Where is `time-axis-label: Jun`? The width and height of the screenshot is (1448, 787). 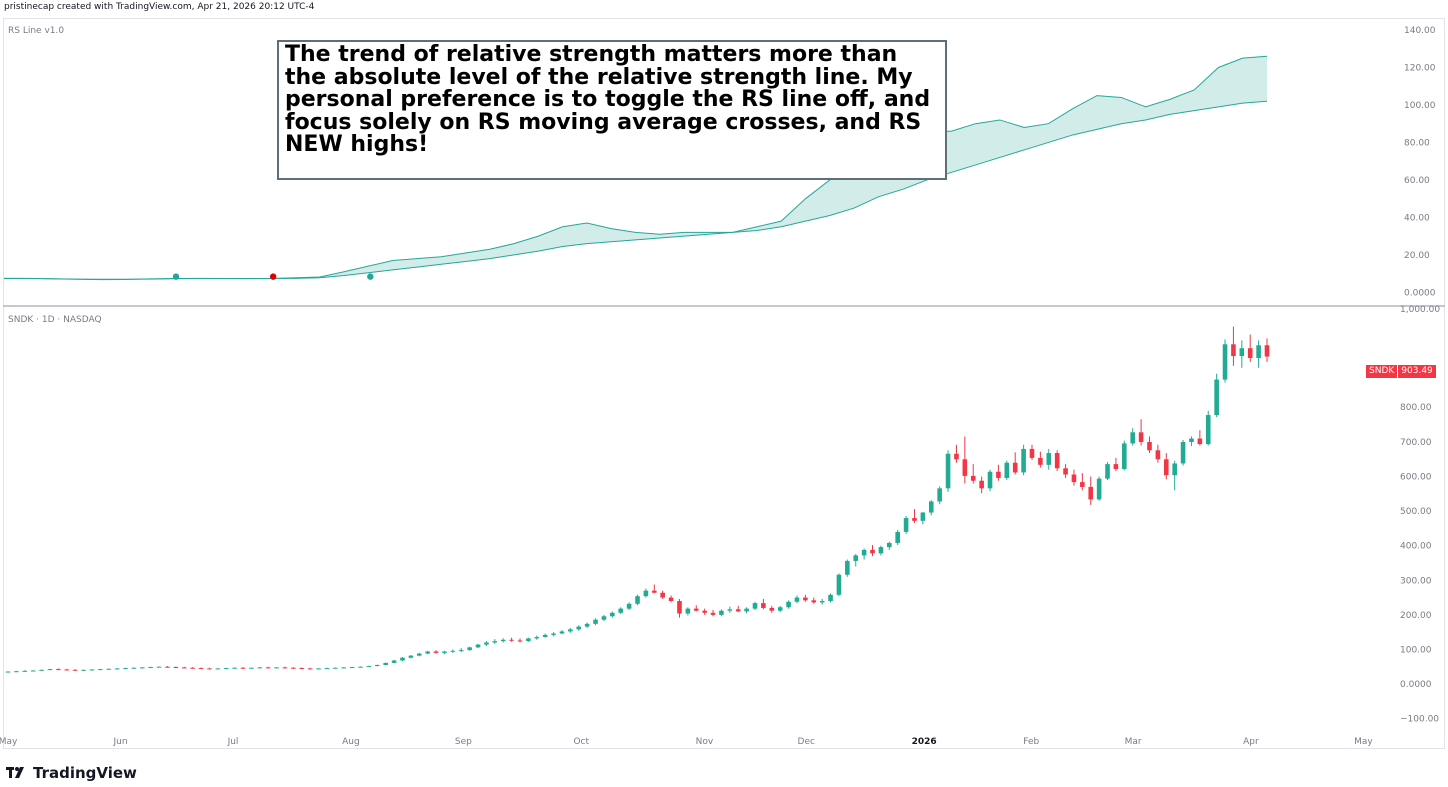 time-axis-label: Jun is located at coordinates (119, 742).